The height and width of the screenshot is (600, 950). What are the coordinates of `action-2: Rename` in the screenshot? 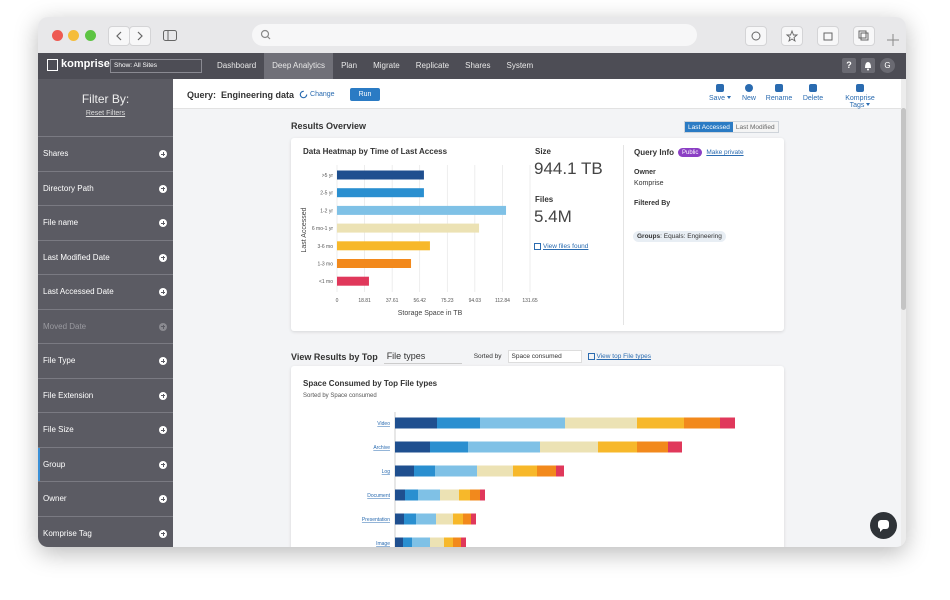 It's located at (779, 93).